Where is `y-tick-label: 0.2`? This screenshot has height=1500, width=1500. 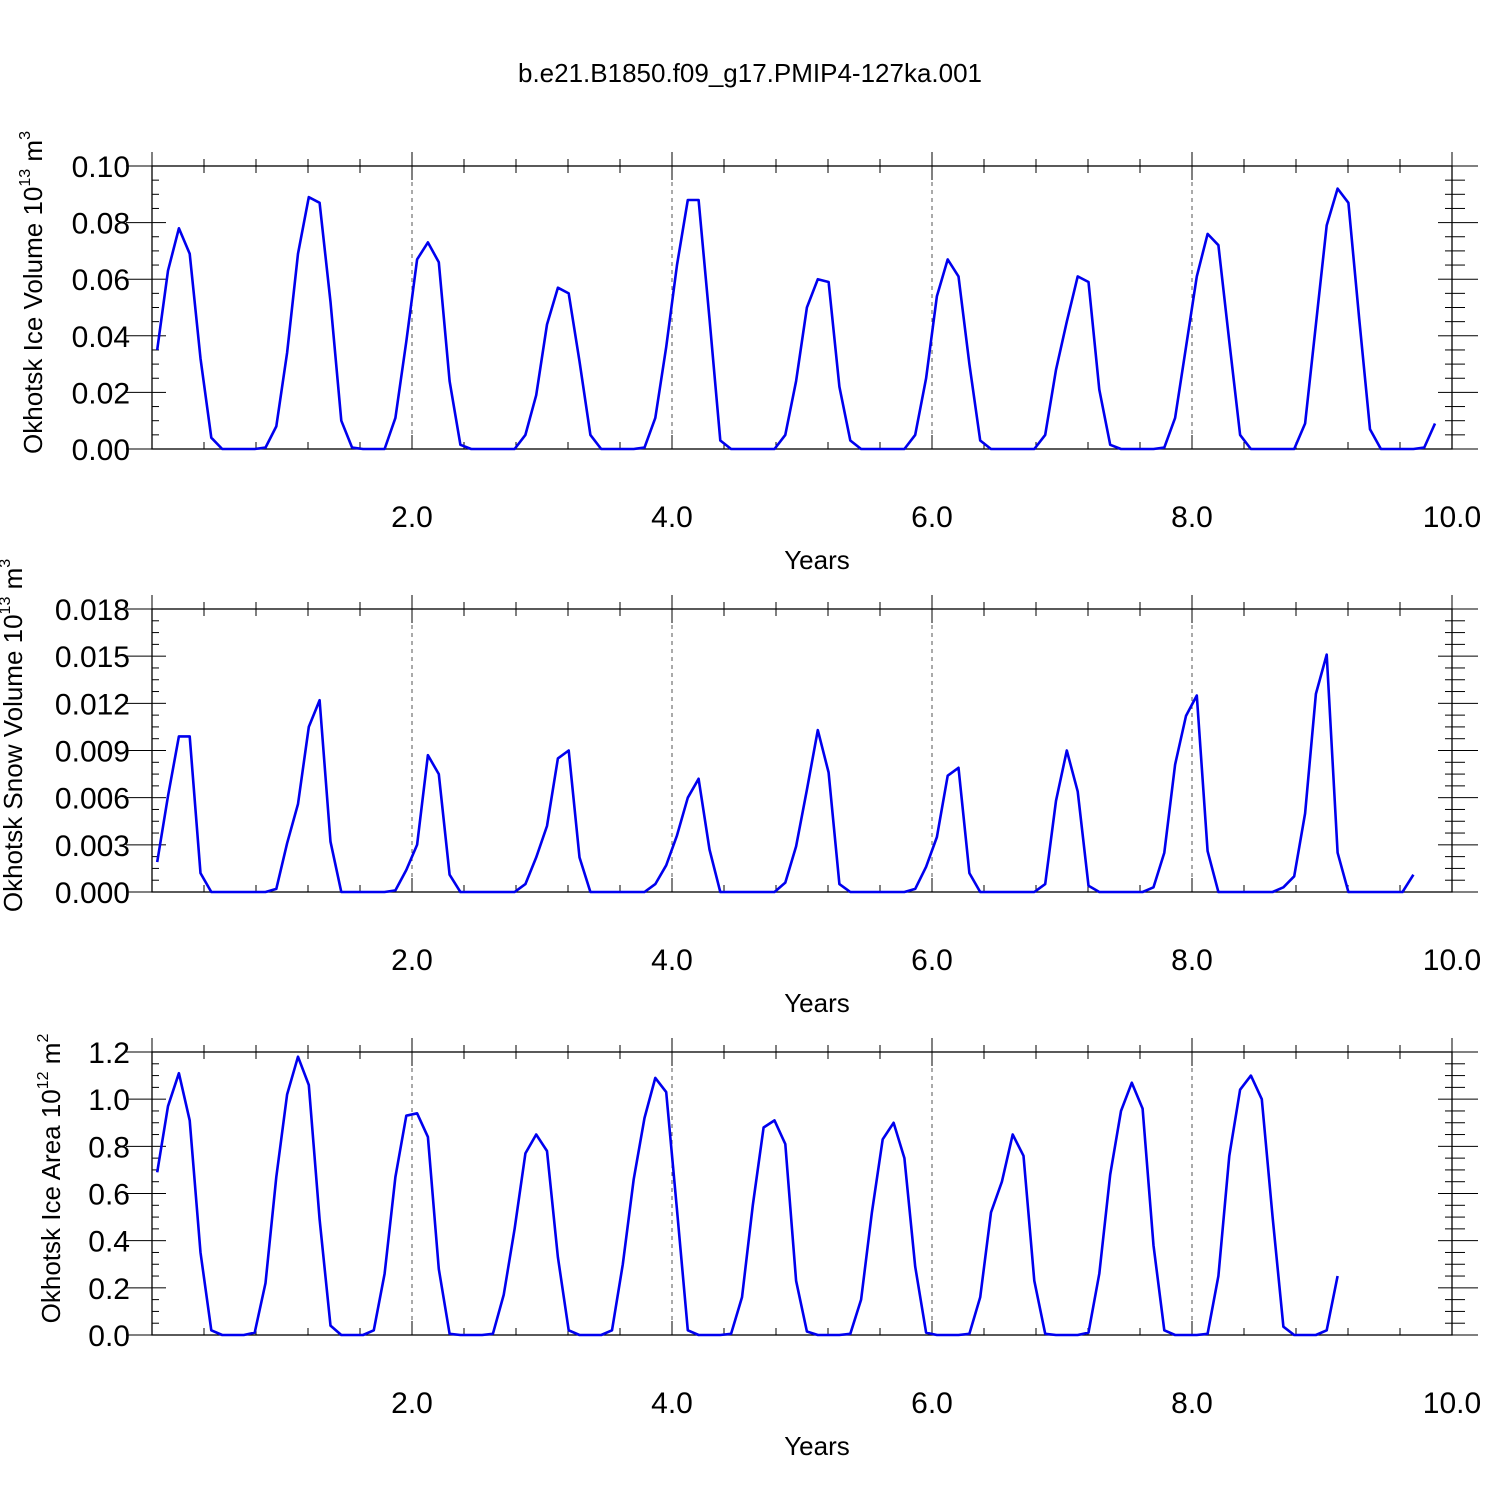
y-tick-label: 0.2 is located at coordinates (109, 1289).